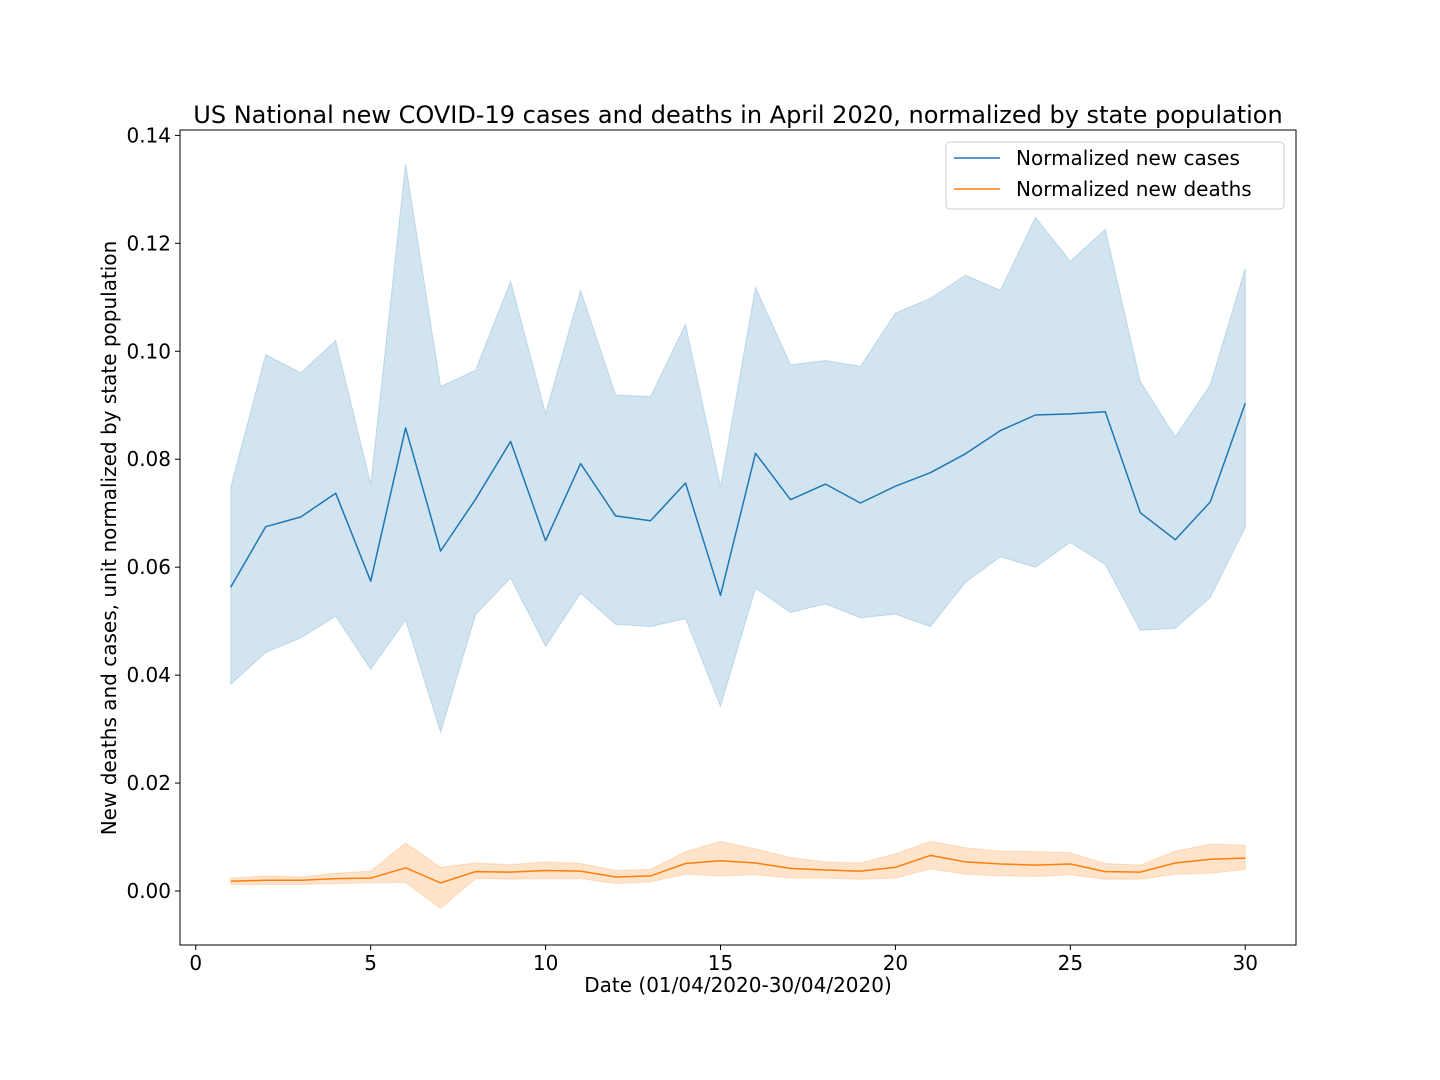 This screenshot has width=1440, height=1080. Describe the element at coordinates (738, 499) in the screenshot. I see `series-line-cases` at that location.